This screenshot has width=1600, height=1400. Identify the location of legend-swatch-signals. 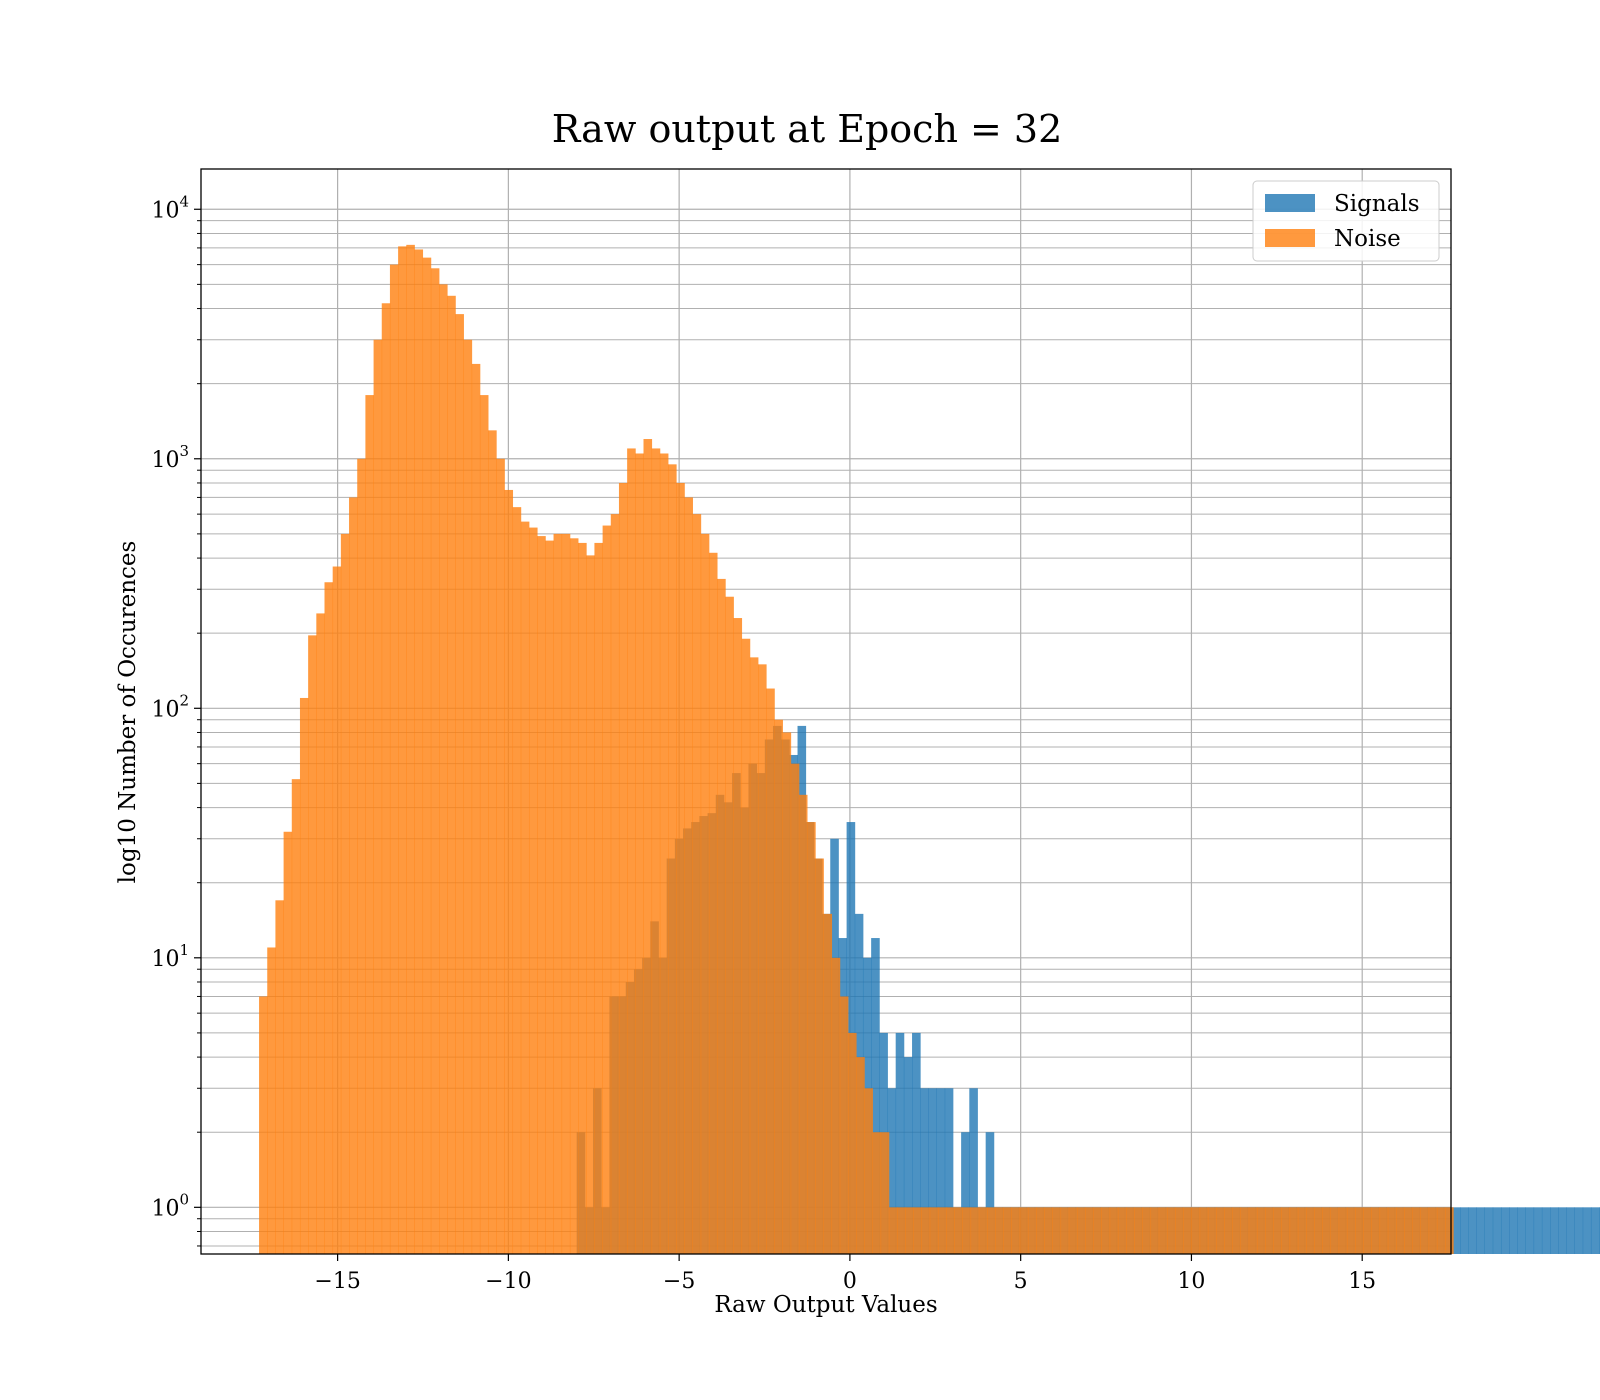
(1290, 203).